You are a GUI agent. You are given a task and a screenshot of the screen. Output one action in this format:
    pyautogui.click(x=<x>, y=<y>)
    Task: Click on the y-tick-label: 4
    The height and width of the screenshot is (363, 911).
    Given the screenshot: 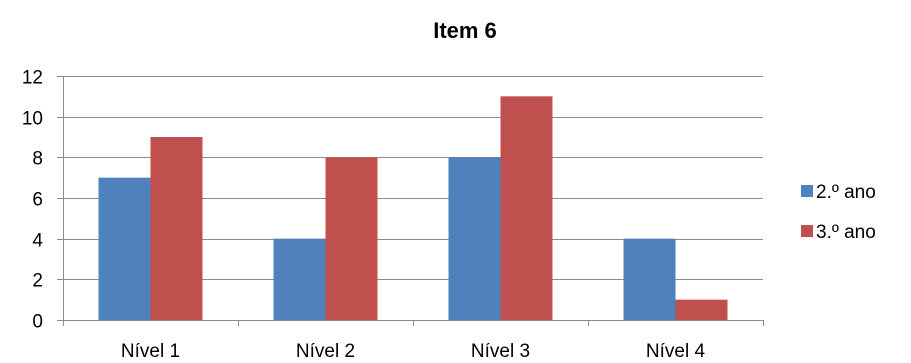 What is the action you would take?
    pyautogui.click(x=37, y=241)
    